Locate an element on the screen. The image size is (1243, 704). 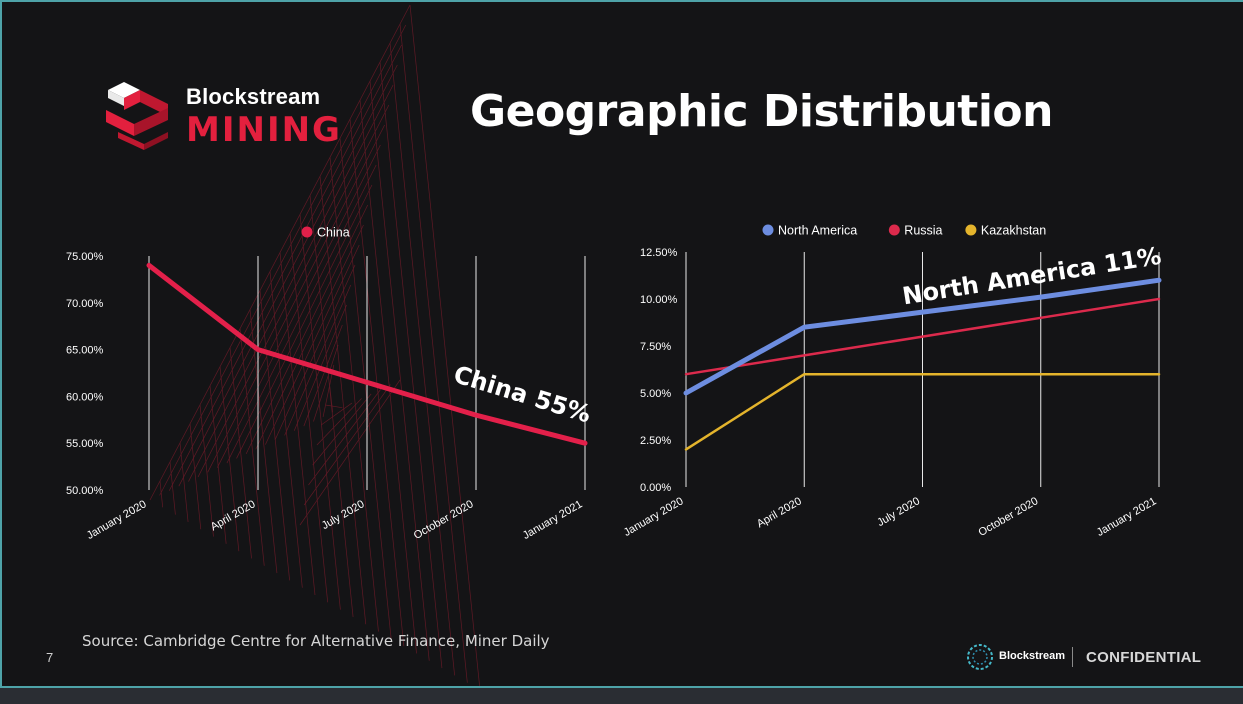
legend-label: North America is located at coordinates (817, 231).